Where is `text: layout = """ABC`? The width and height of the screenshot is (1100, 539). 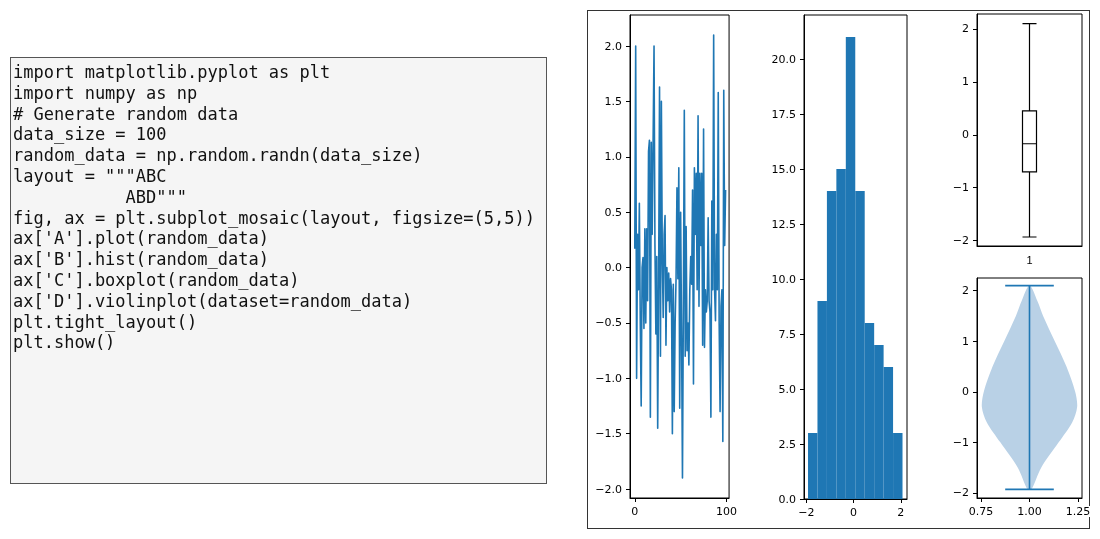
text: layout = """ABC is located at coordinates (90, 176).